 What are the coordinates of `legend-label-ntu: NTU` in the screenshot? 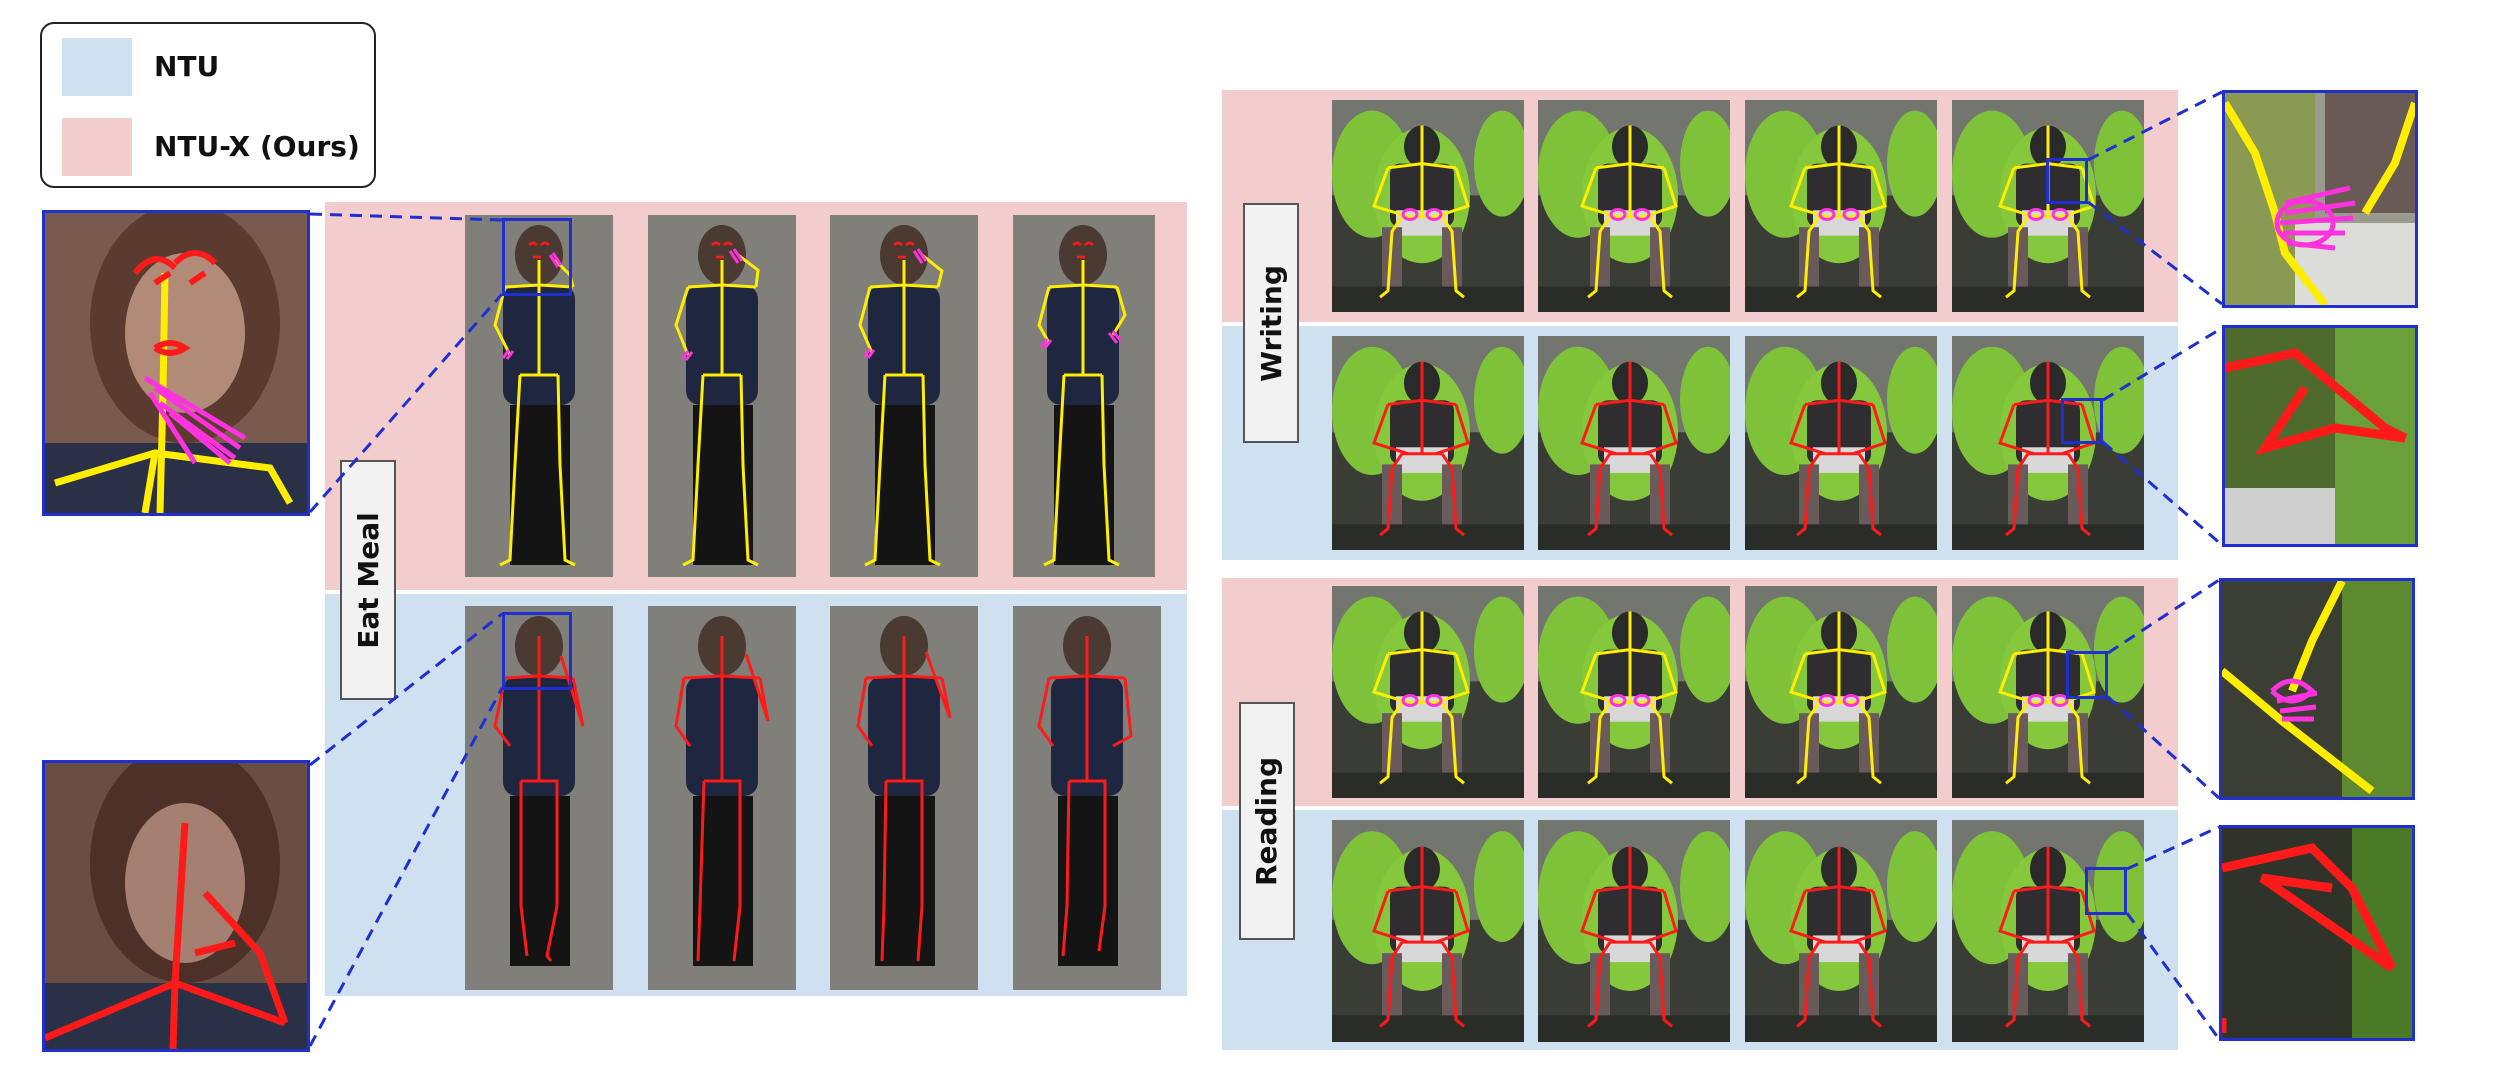 It's located at (187, 66).